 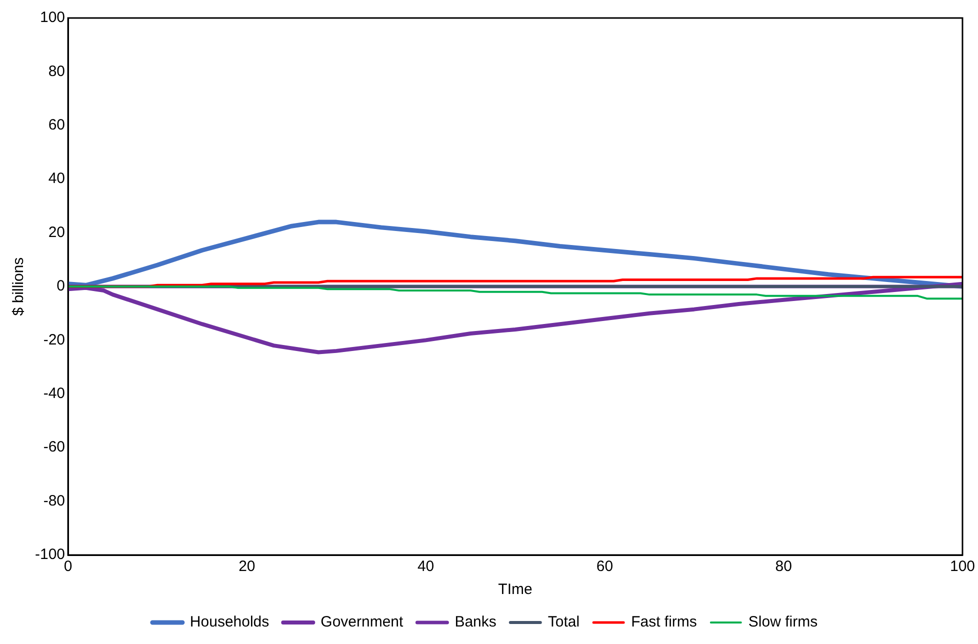 I want to click on x-tick-label: 20, so click(x=247, y=567).